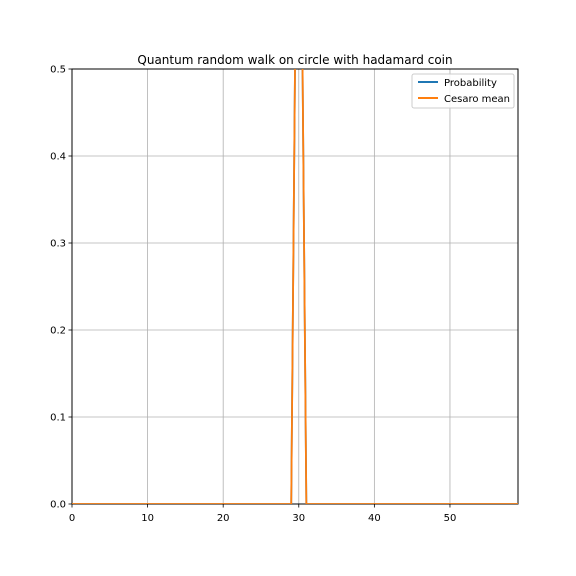  Describe the element at coordinates (223, 518) in the screenshot. I see `x-tick-label: 20` at that location.